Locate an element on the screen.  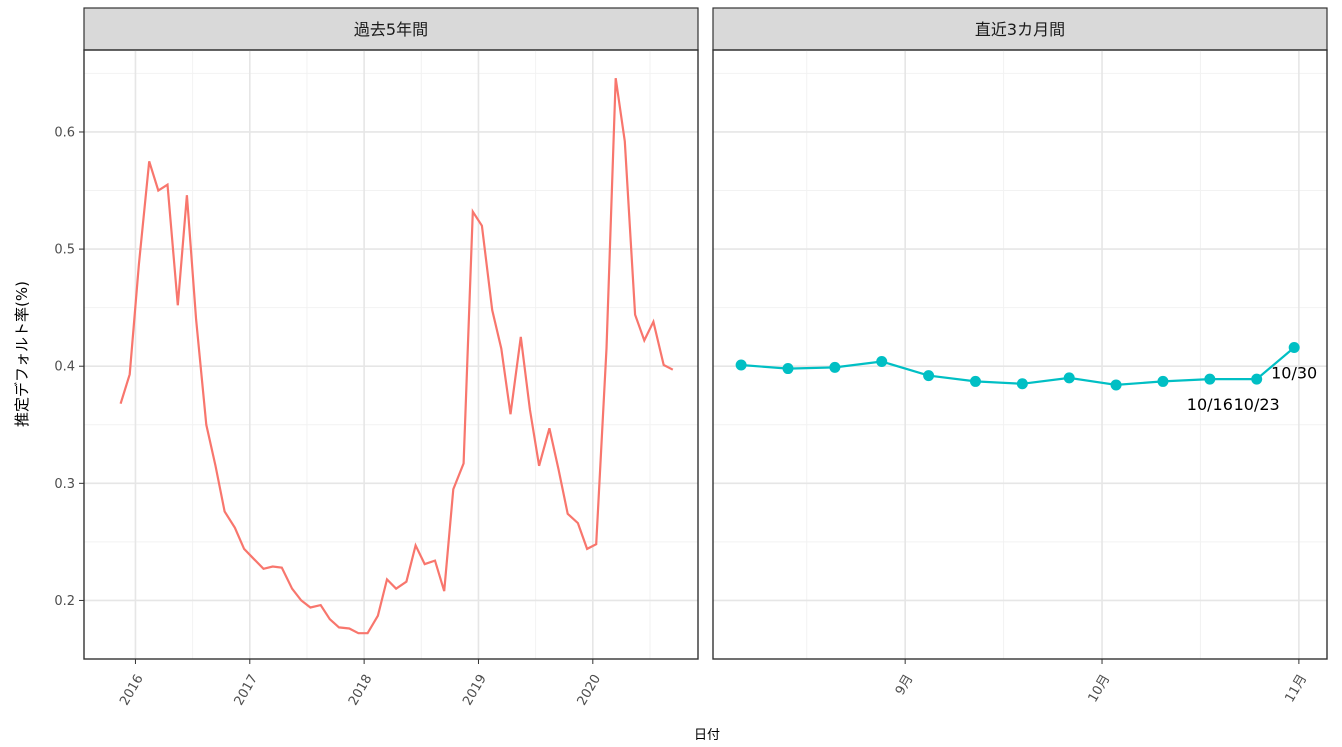
point-labels: 10/16 10/23 10/30 is located at coordinates (1252, 388).